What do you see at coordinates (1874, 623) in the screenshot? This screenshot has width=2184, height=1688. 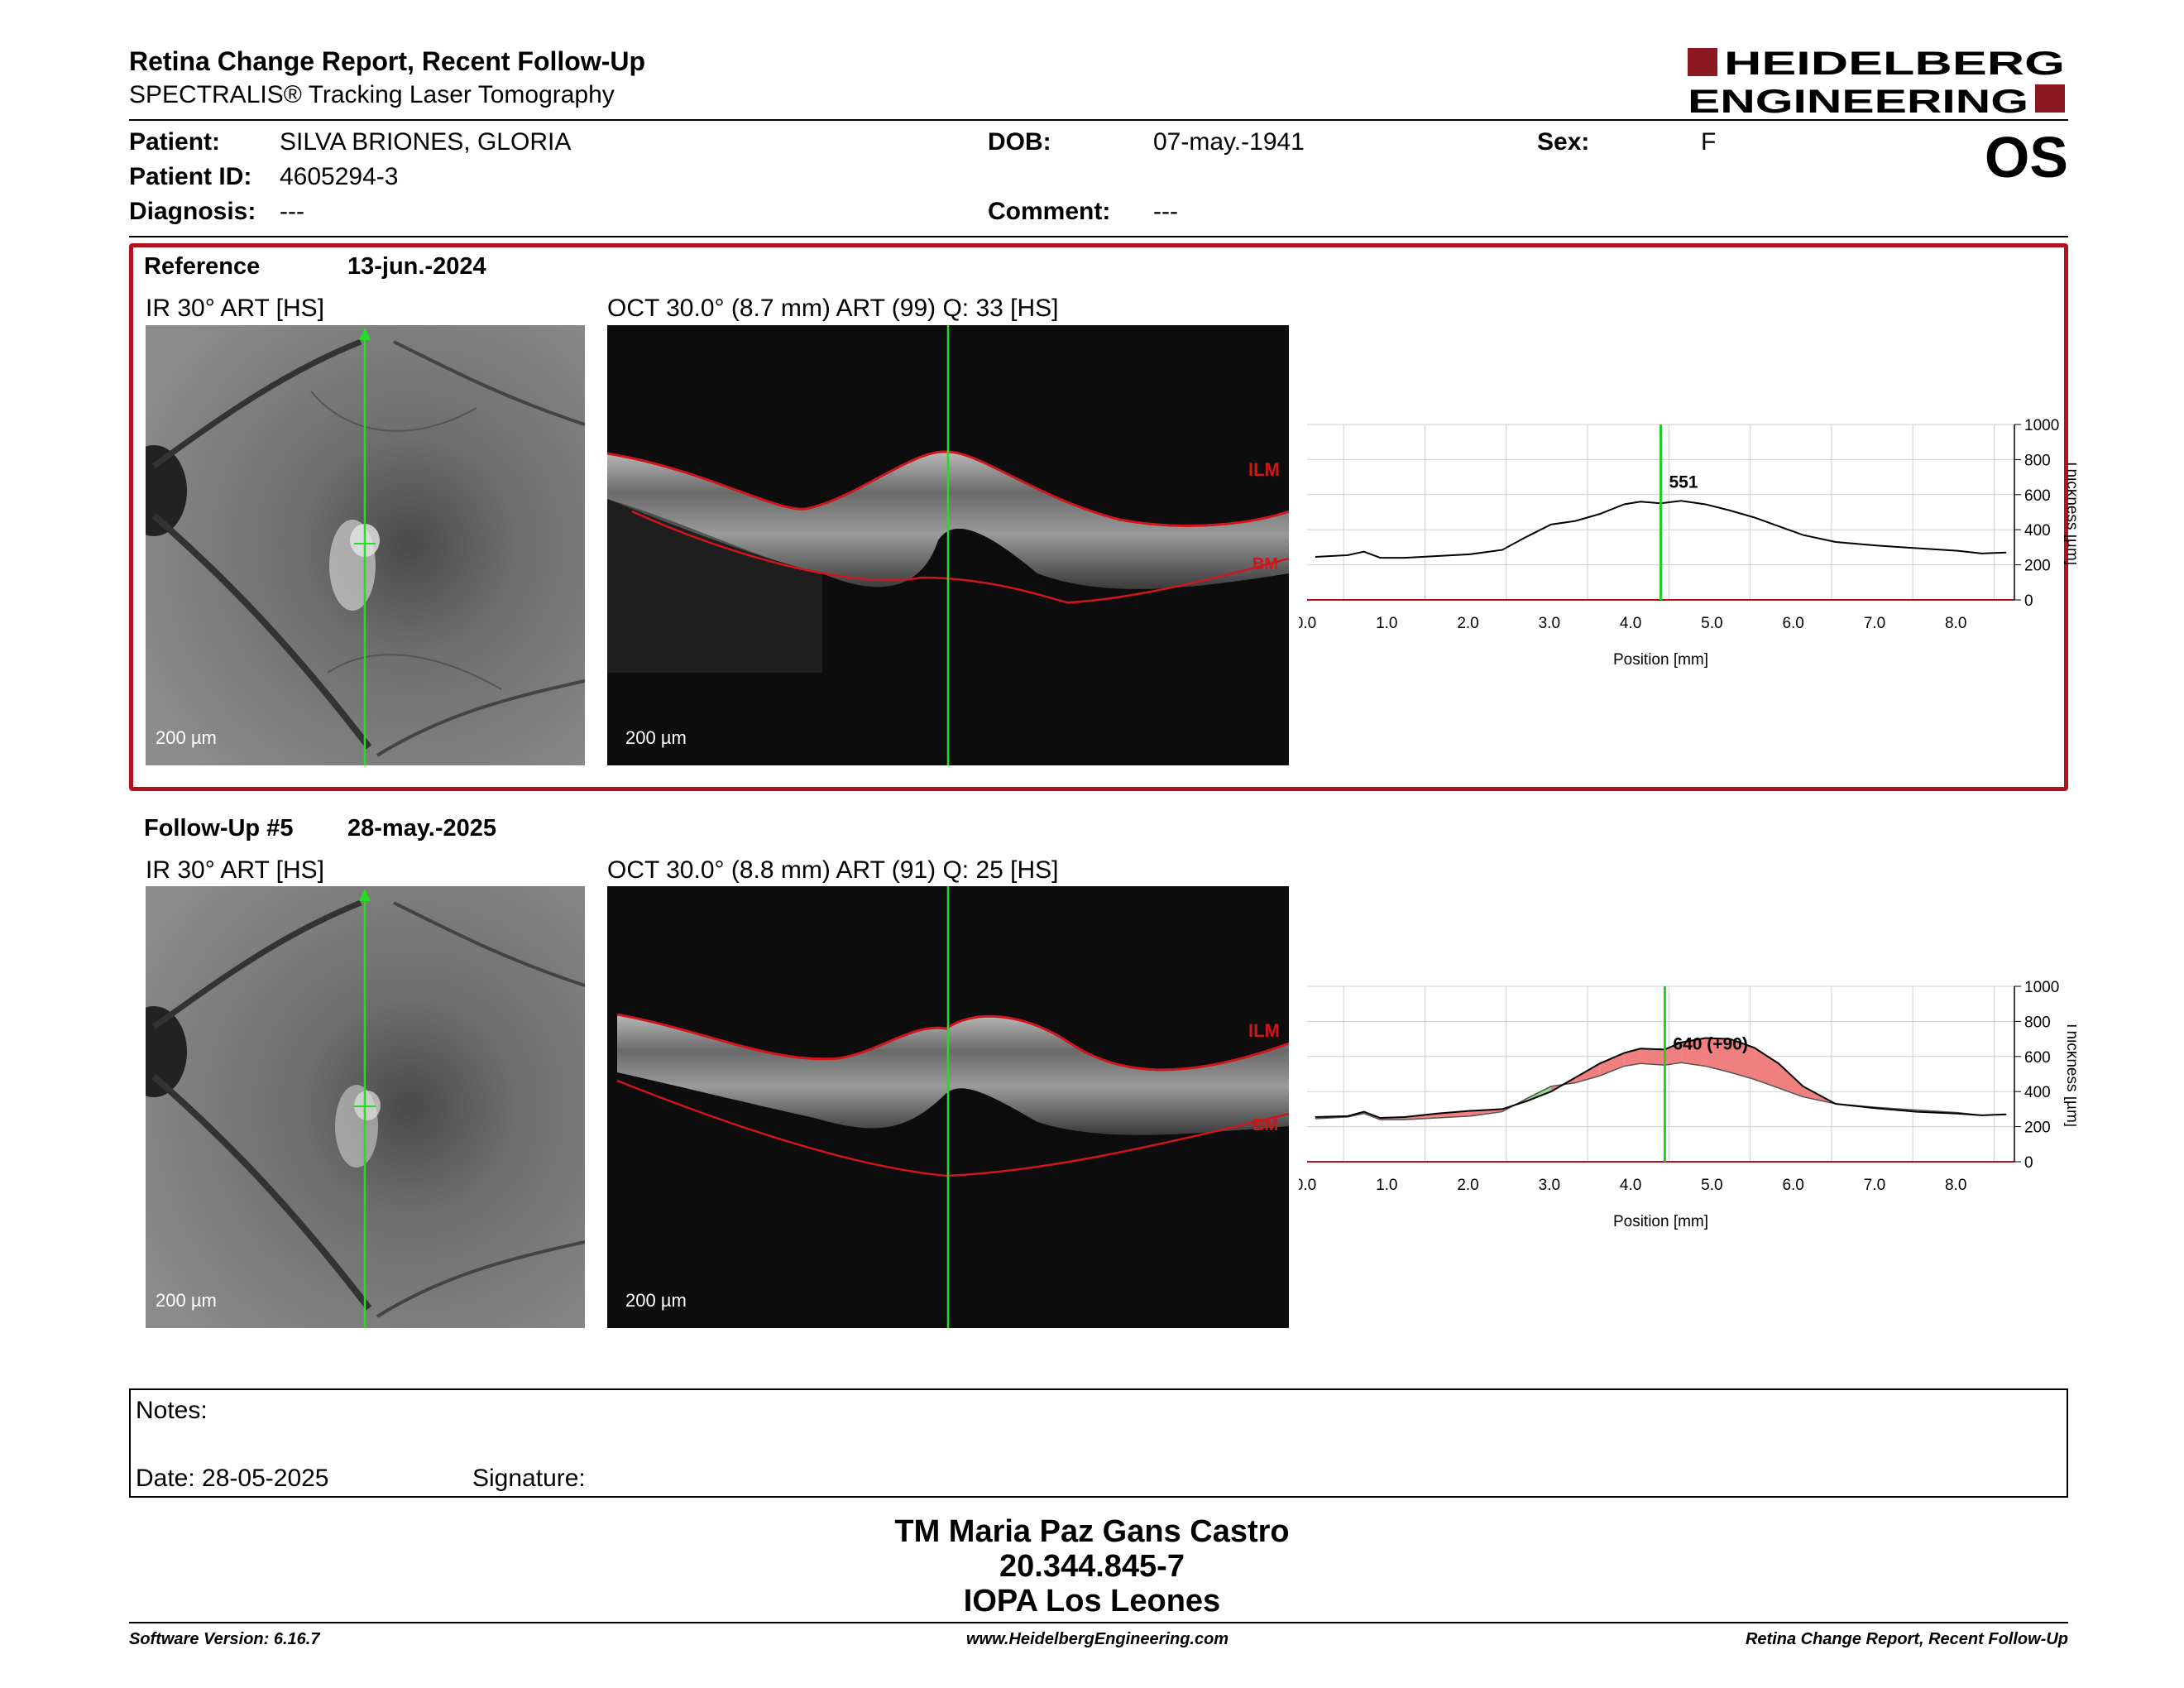 I see `reference-chart-x-tick-label: 7.0` at bounding box center [1874, 623].